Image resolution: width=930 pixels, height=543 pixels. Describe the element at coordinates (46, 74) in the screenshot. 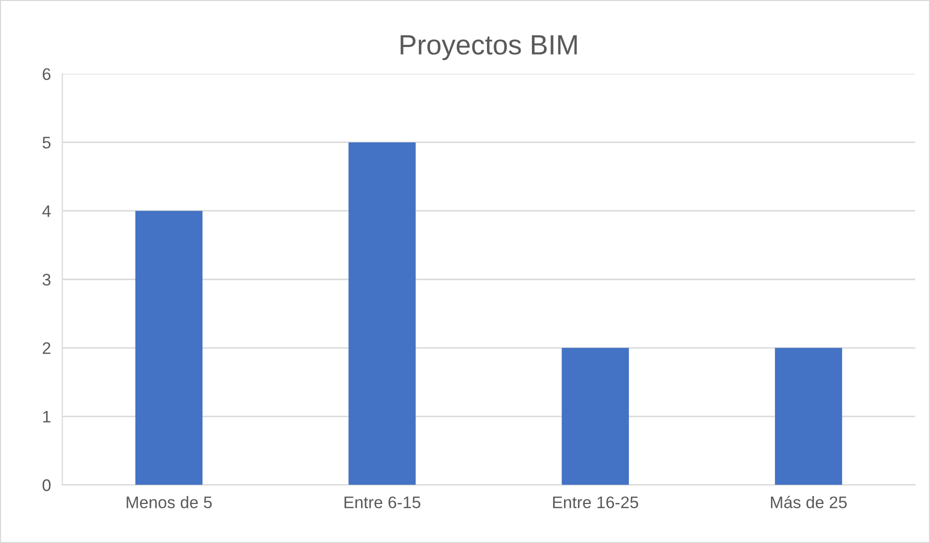

I see `y-tick-label: 6` at that location.